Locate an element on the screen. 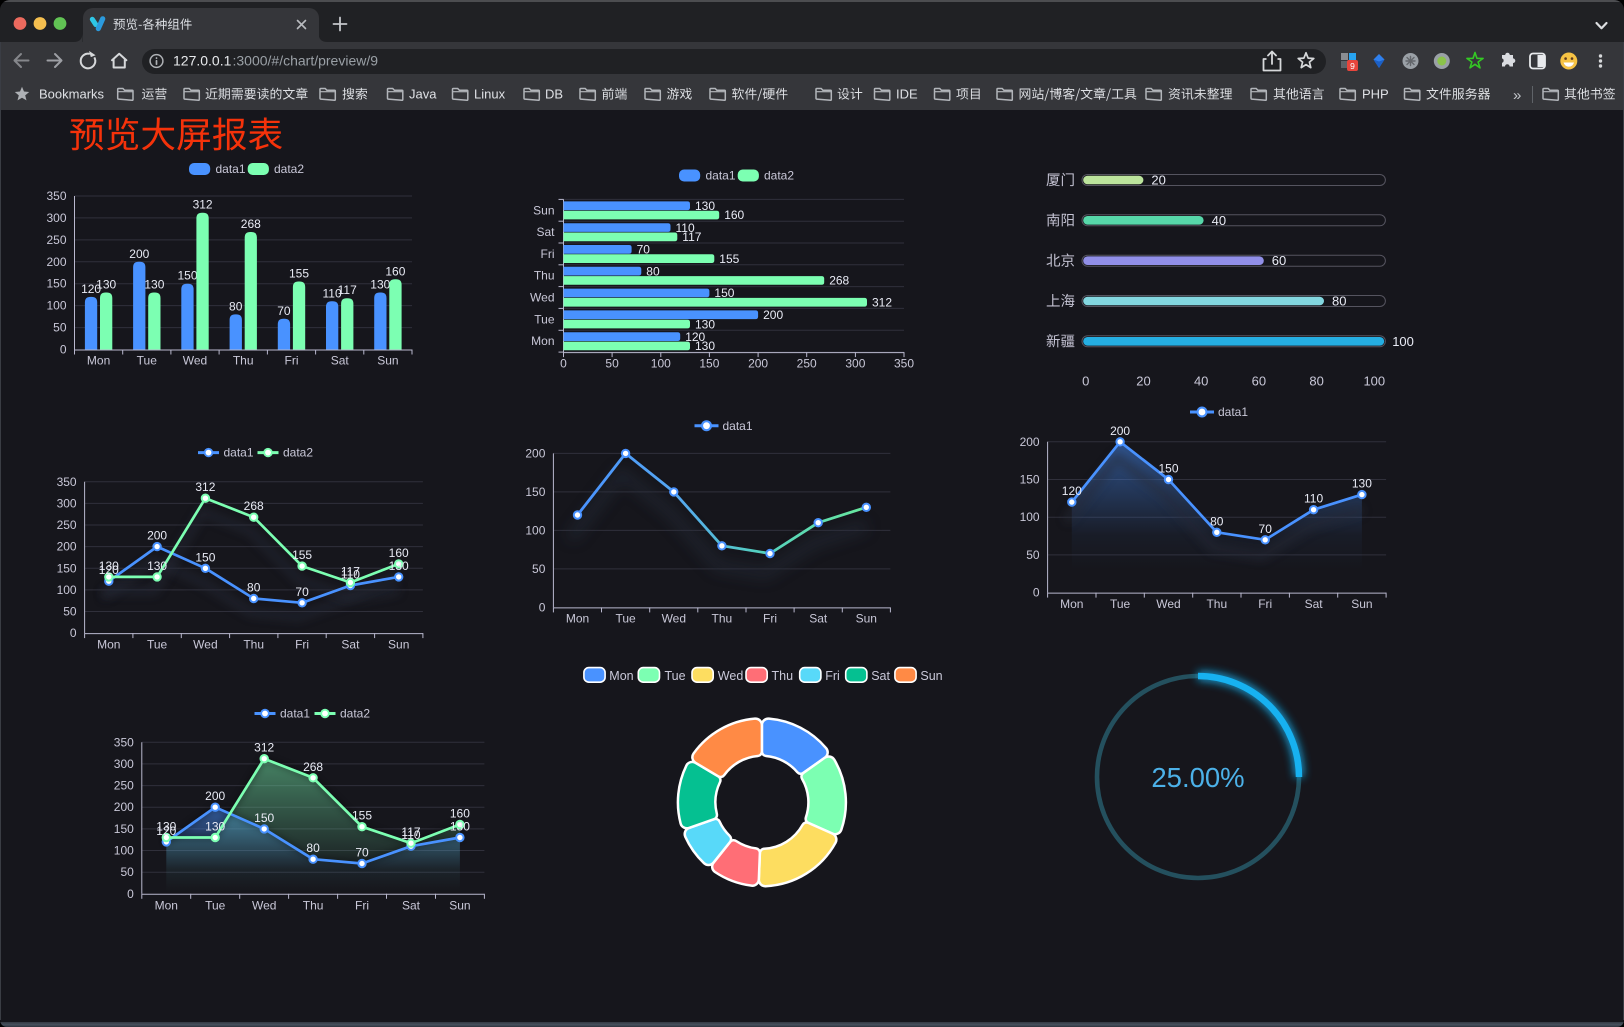 The image size is (1624, 1027). svg-text: 268 is located at coordinates (251, 224).